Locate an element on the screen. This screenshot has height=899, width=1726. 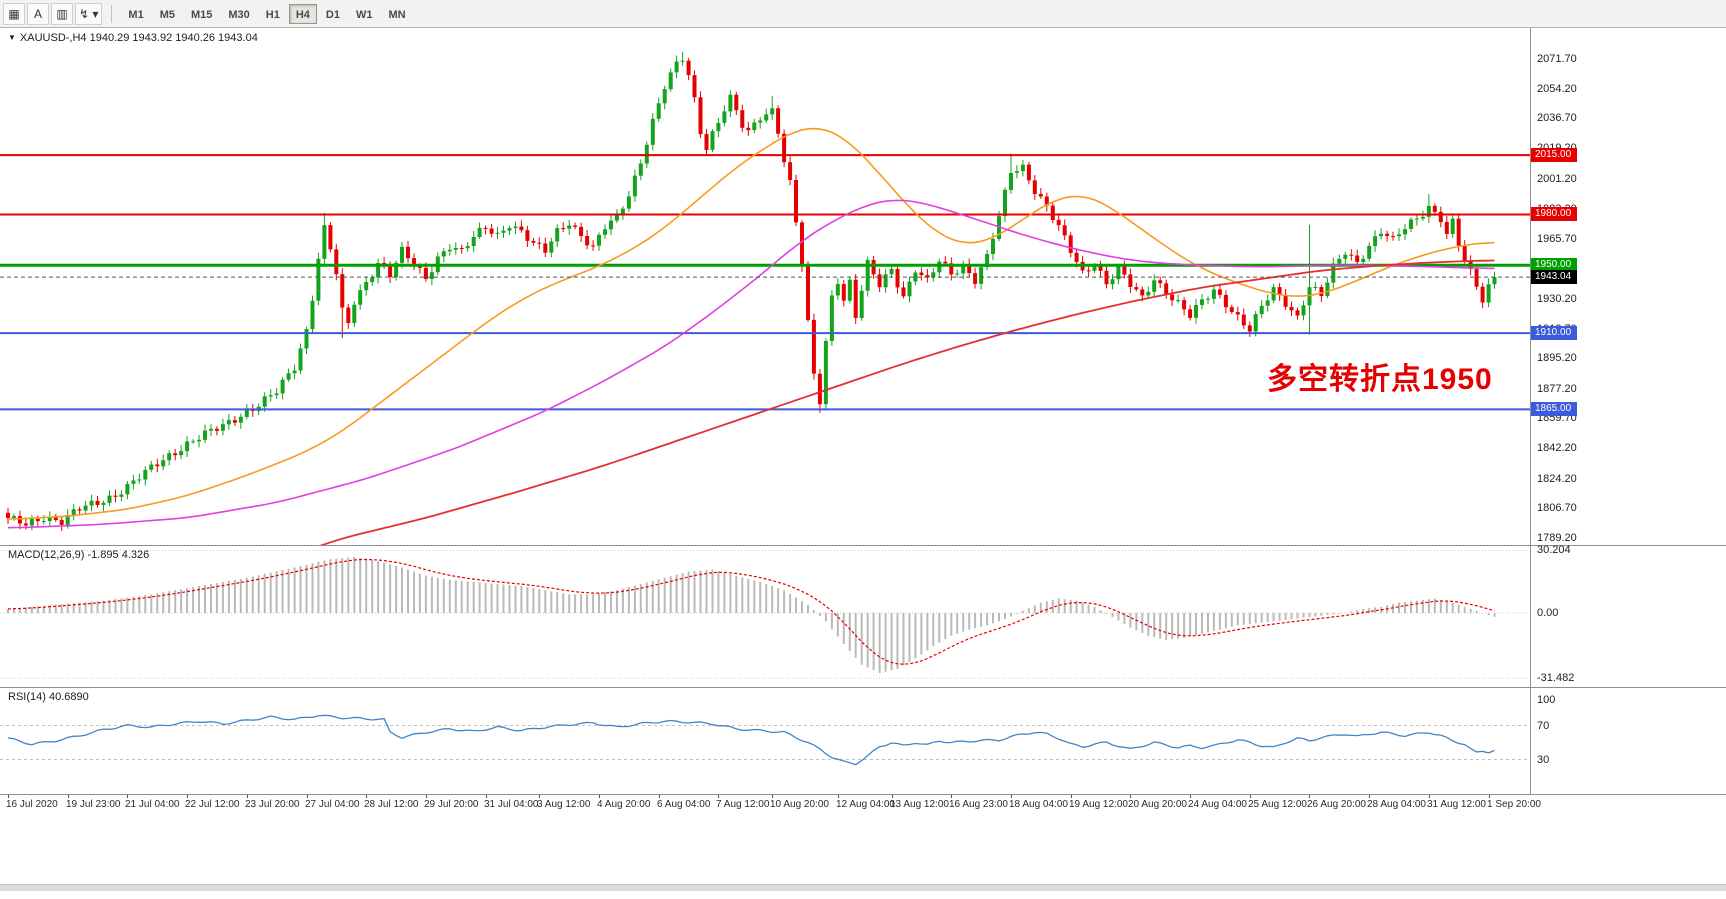
price-axis-label: 1877.20 is located at coordinates (1557, 388).